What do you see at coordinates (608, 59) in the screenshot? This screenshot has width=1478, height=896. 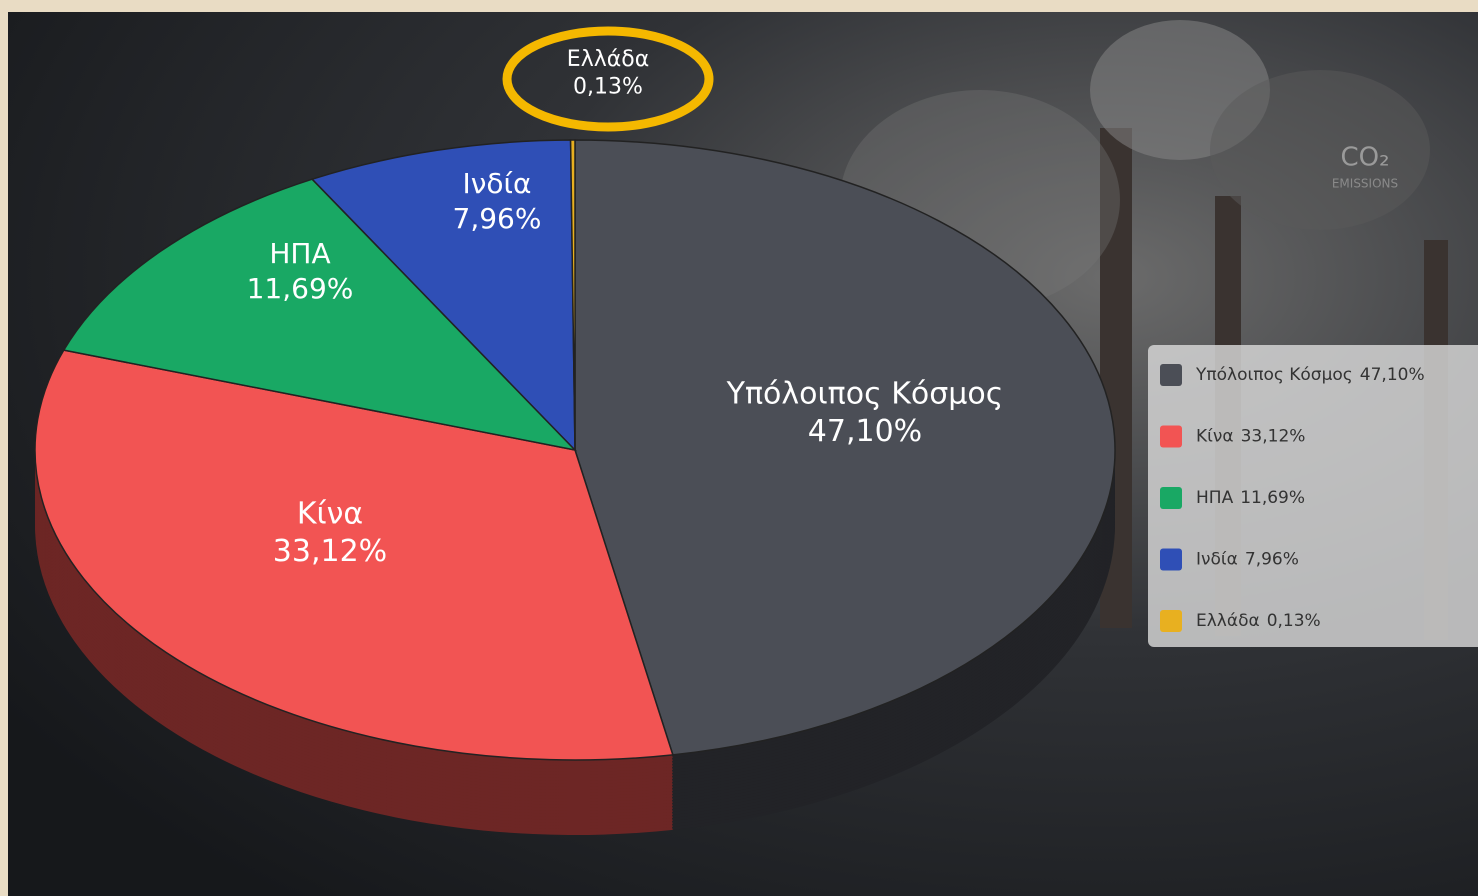 I see `slice-label: Ελλάδα` at bounding box center [608, 59].